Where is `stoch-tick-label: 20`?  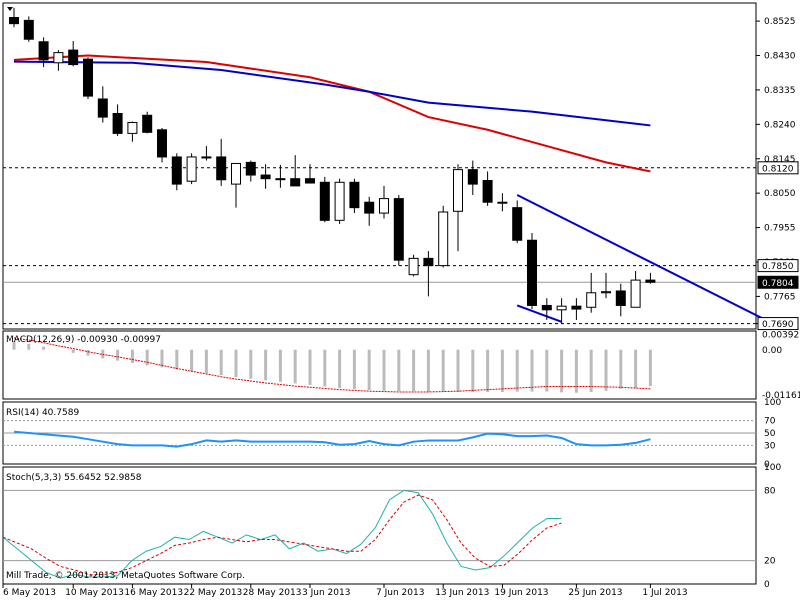
stoch-tick-label: 20 is located at coordinates (770, 562).